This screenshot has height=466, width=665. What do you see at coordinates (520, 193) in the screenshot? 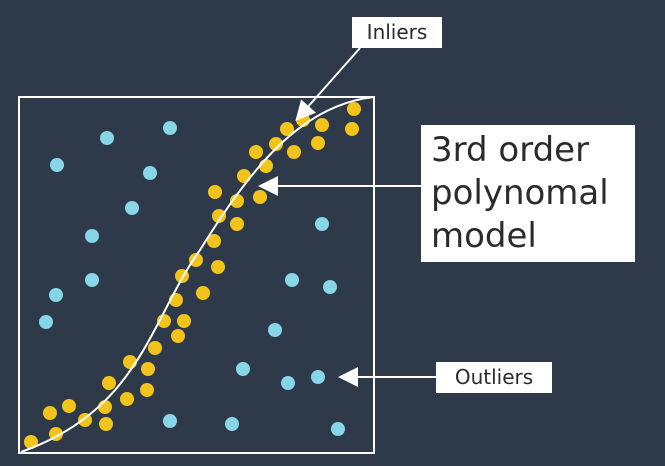
I see `model-label-line-2: polynomal` at bounding box center [520, 193].